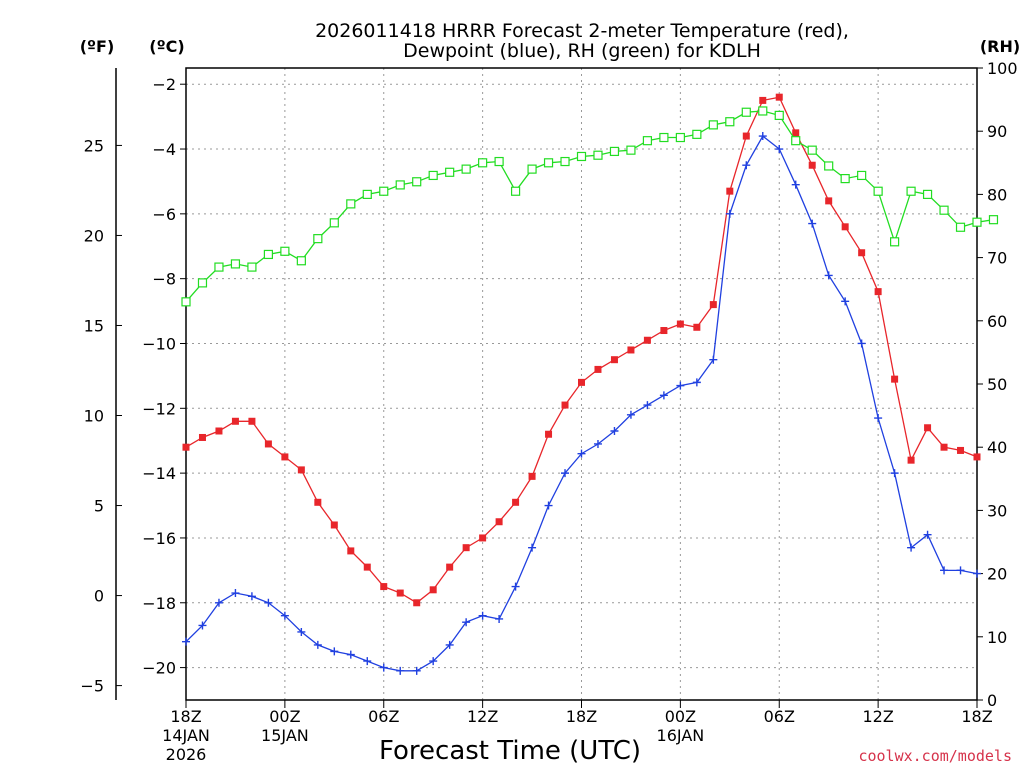  Describe the element at coordinates (94, 325) in the screenshot. I see `fahrenheit-tick-label: 15` at that location.